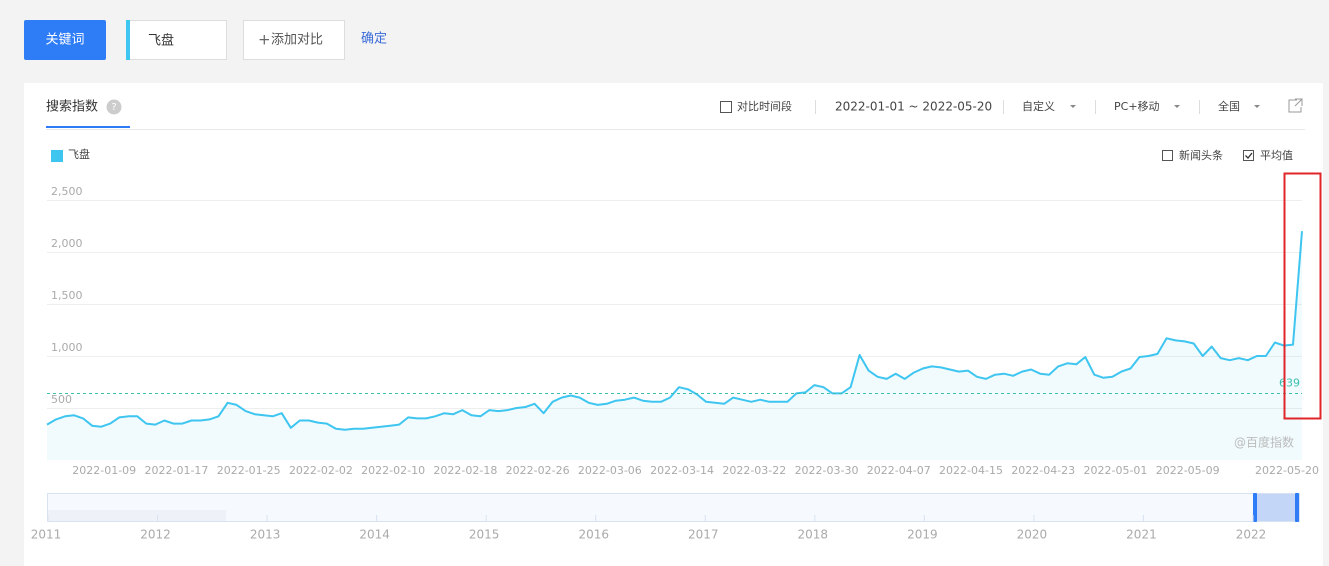  Describe the element at coordinates (297, 40) in the screenshot. I see `add-compare-label: 添加对比` at that location.